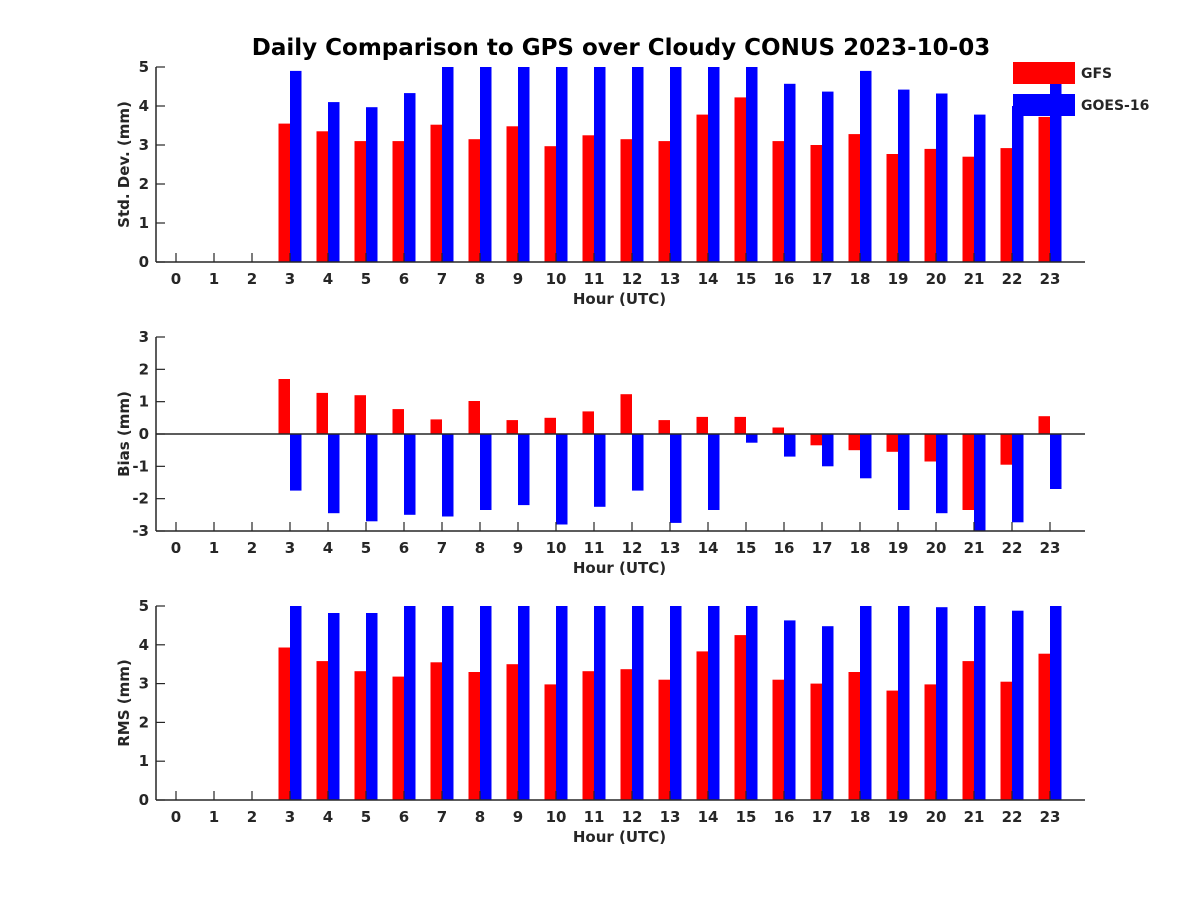 This screenshot has height=900, width=1200. What do you see at coordinates (936, 817) in the screenshot?
I see `x-tick-label: 20` at bounding box center [936, 817].